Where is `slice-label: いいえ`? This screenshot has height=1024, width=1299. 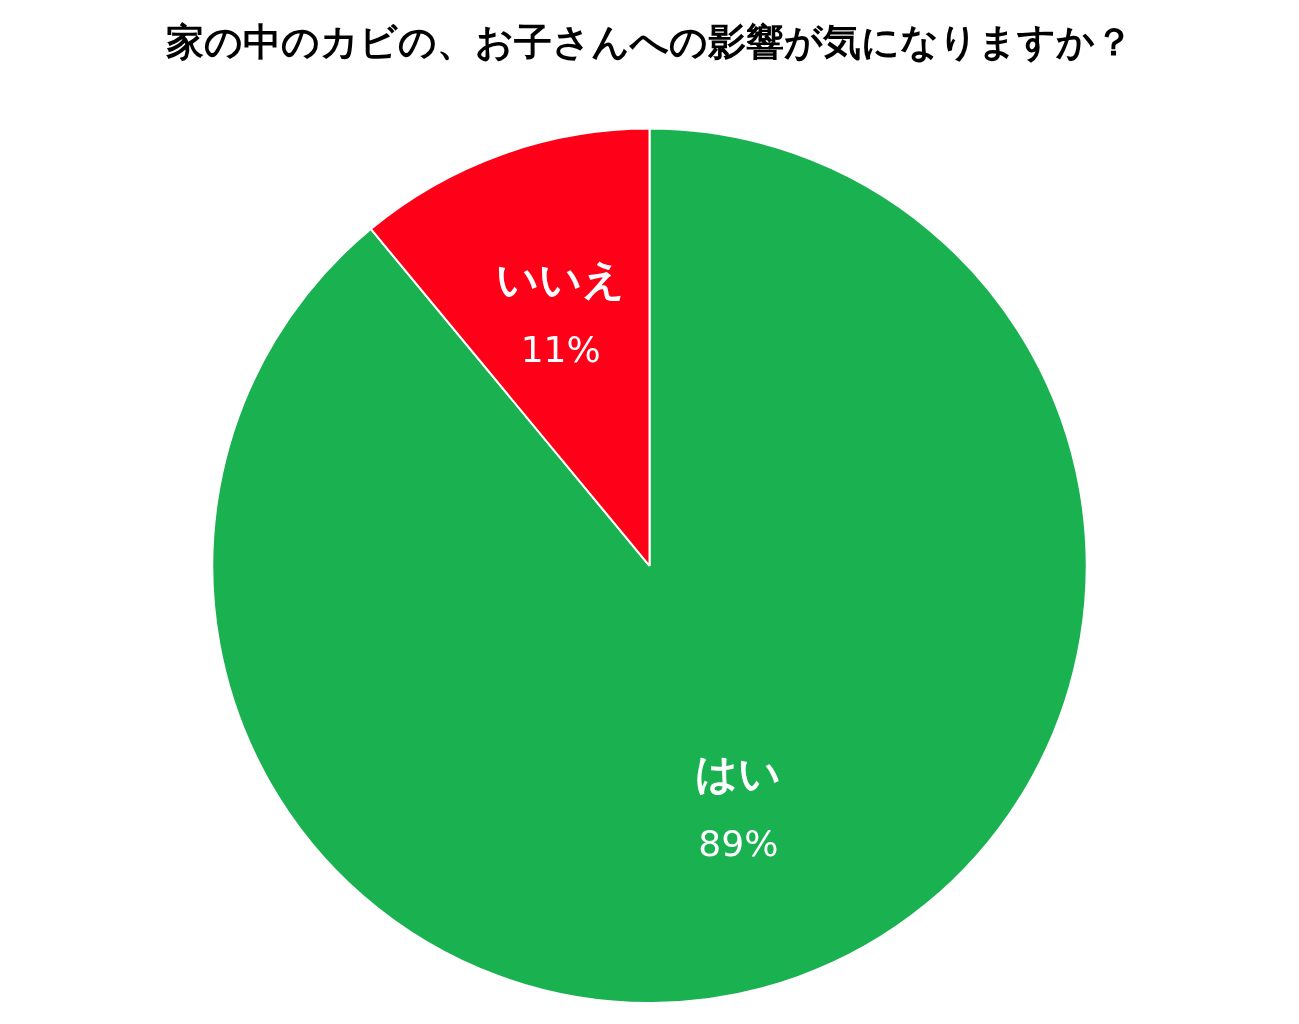 slice-label: いいえ is located at coordinates (561, 279).